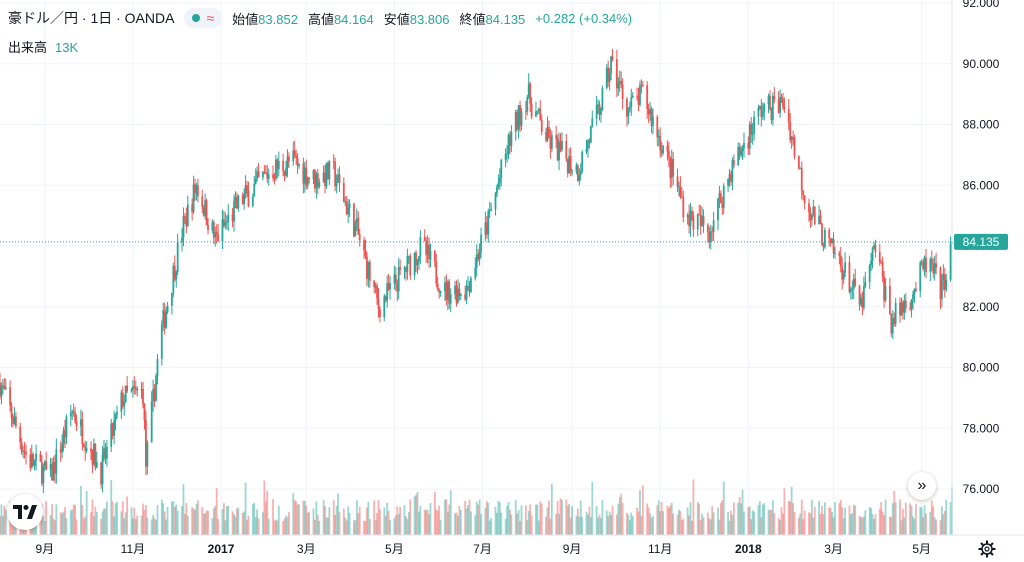 The height and width of the screenshot is (562, 1024). What do you see at coordinates (981, 242) in the screenshot?
I see `last-price-label: 84.135` at bounding box center [981, 242].